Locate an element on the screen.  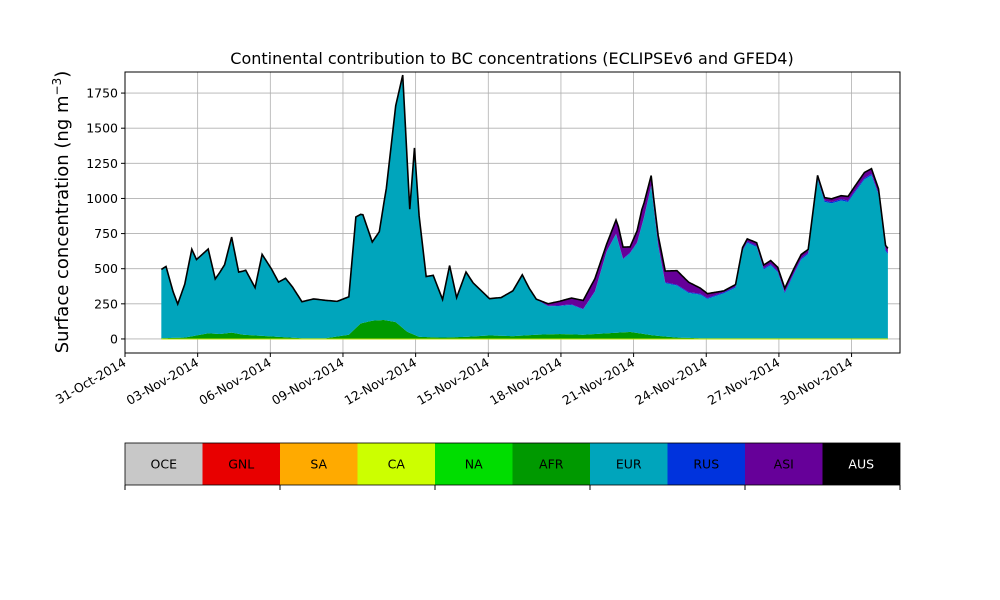
y-axis-label: Surface concentration (ng m−3) is located at coordinates (61, 212).